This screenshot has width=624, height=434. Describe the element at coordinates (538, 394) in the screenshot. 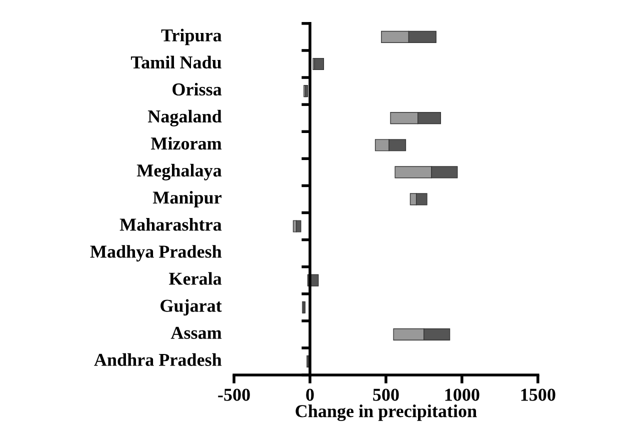

I see `x-tick-label: 1500` at that location.